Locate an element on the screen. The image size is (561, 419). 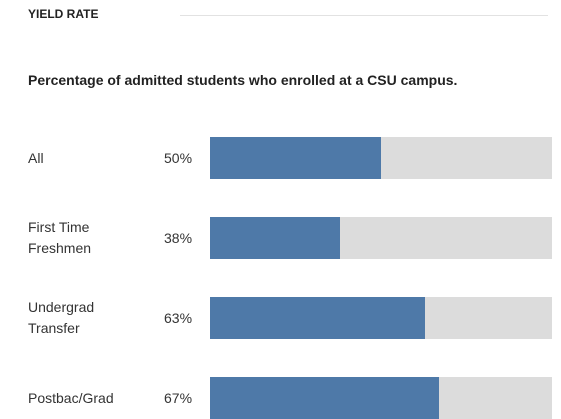
value-label: 50% is located at coordinates (178, 158).